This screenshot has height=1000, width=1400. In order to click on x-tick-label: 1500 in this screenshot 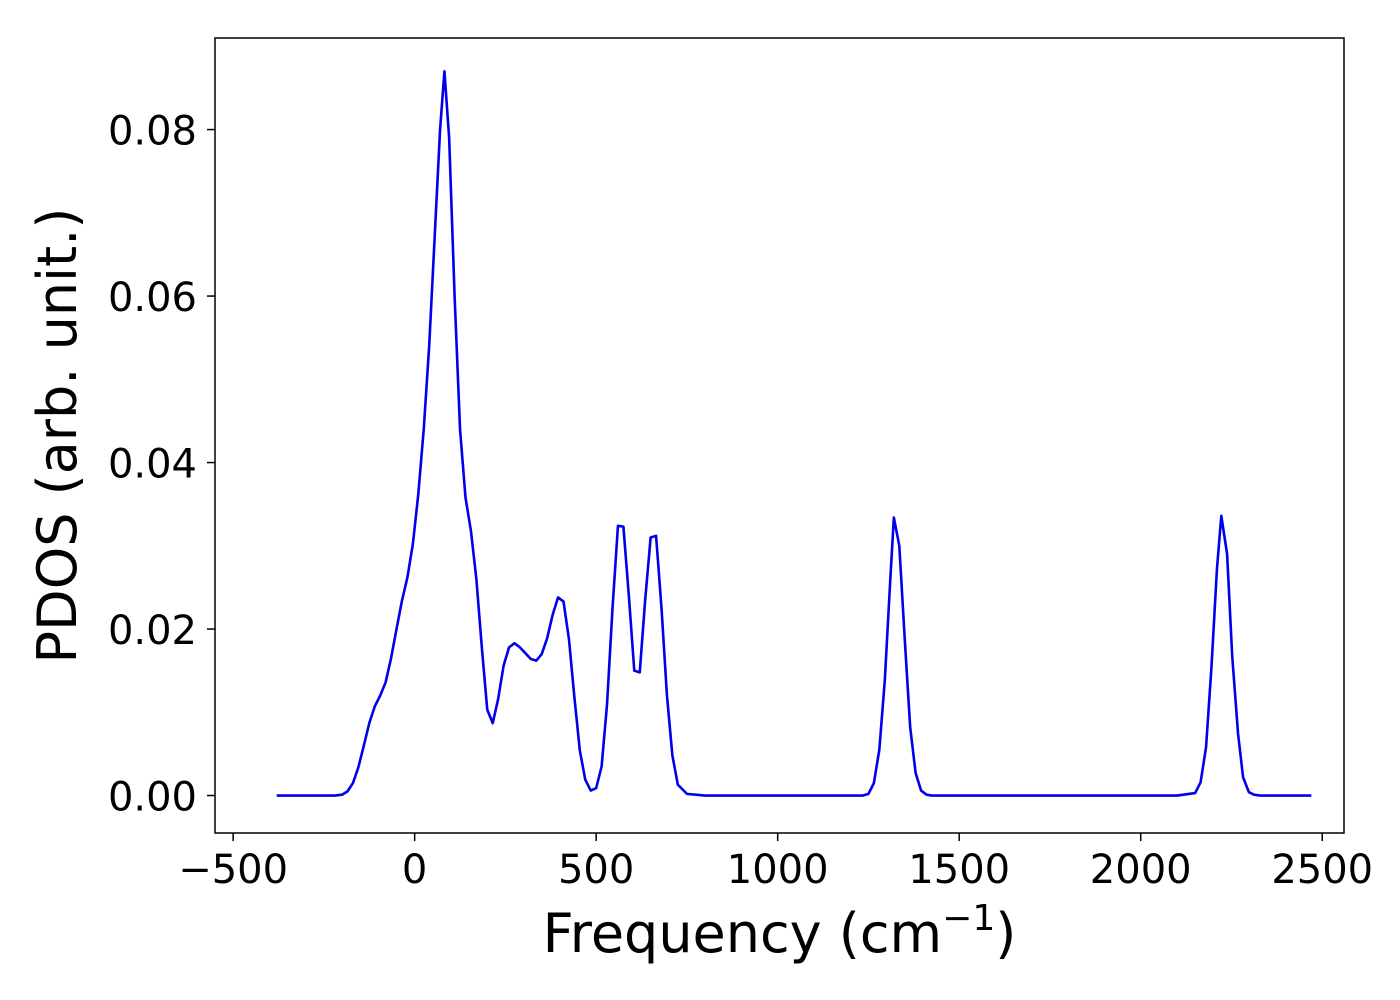, I will do `click(959, 870)`.